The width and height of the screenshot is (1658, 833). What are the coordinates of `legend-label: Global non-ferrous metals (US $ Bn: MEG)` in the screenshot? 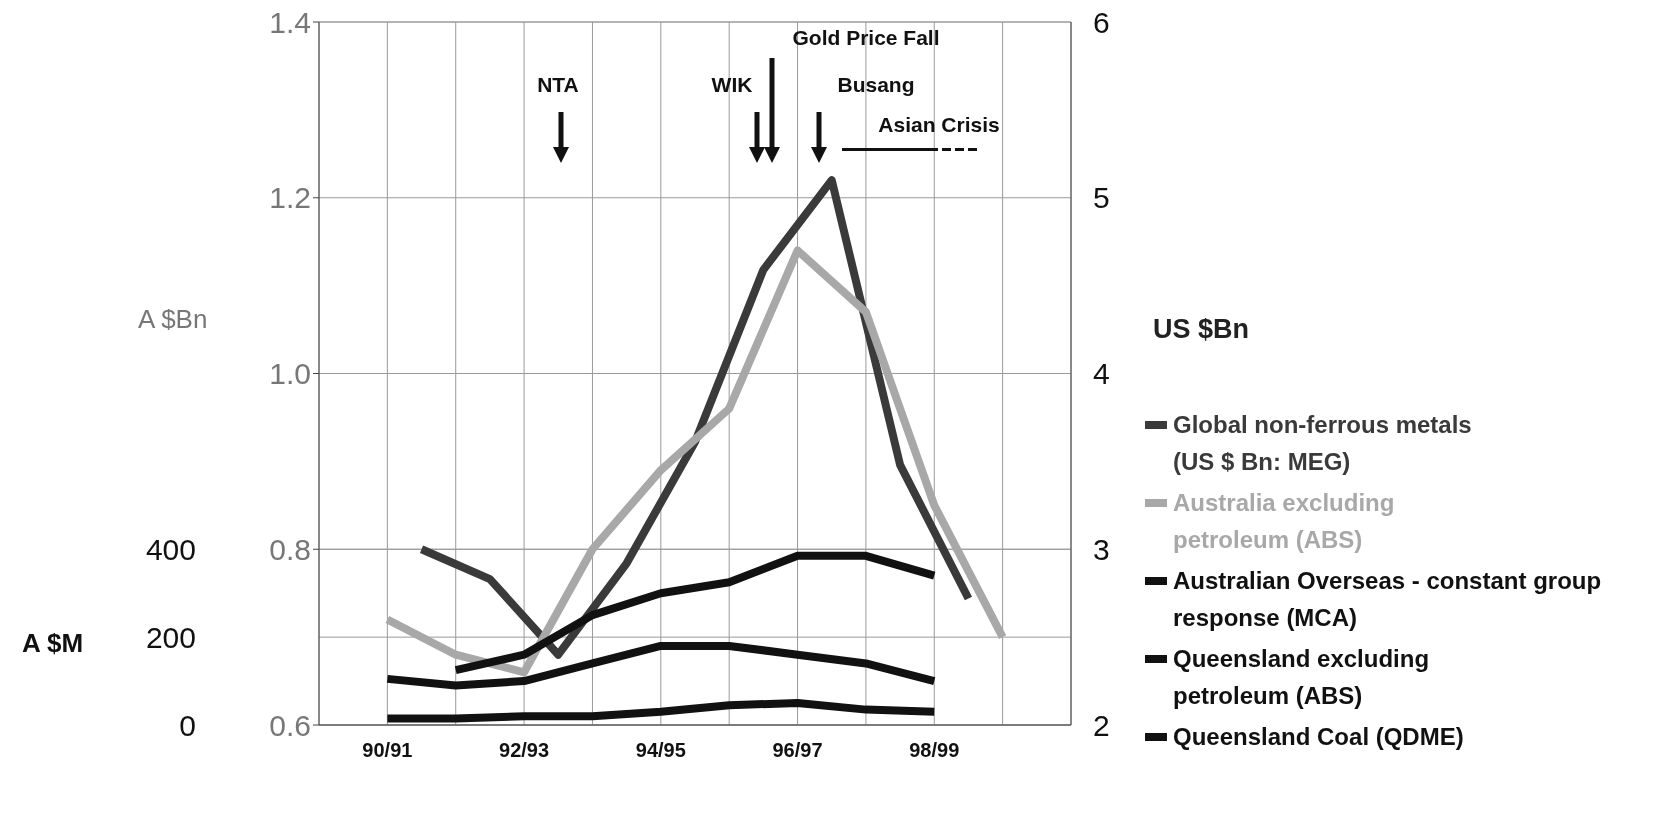 It's located at (1323, 443).